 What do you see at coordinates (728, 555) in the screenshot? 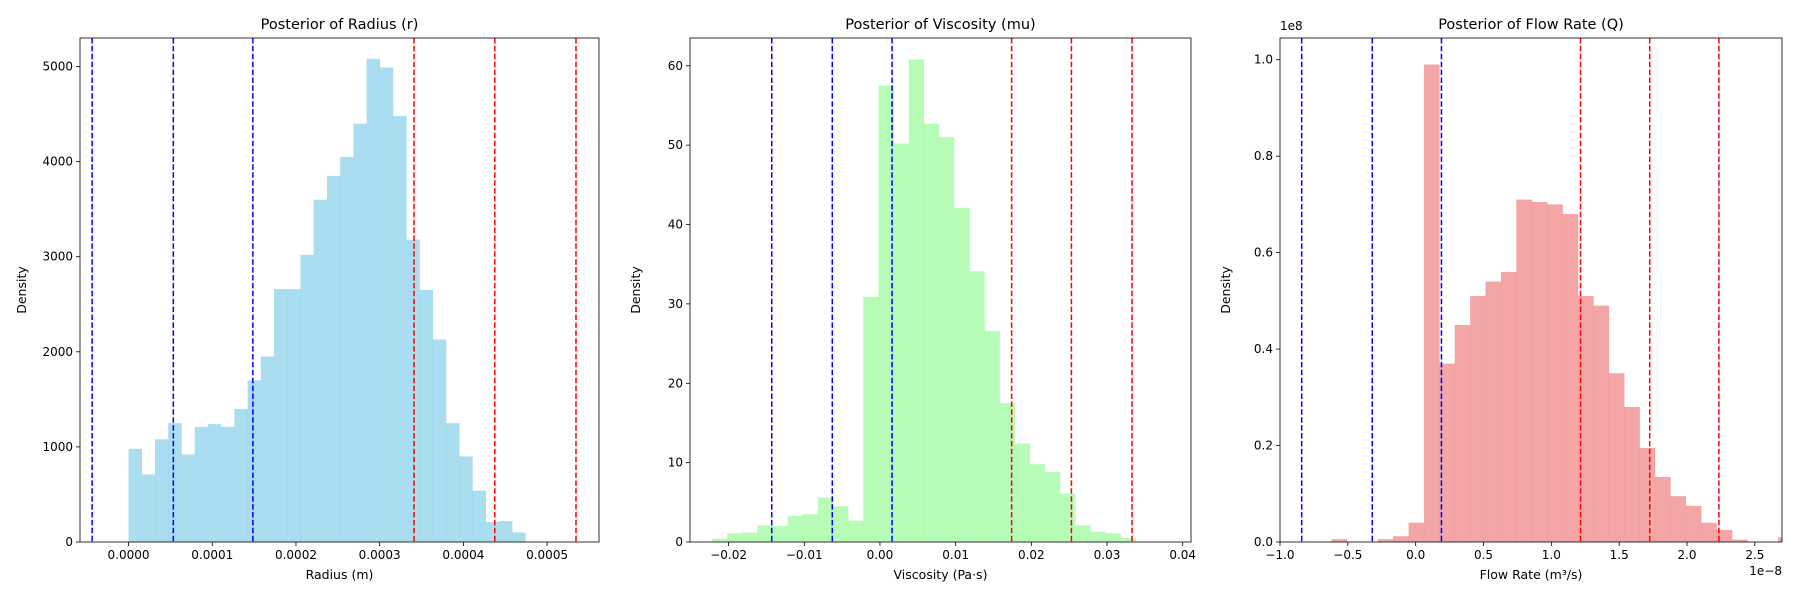
I see `x-tick-label: −0.02` at bounding box center [728, 555].